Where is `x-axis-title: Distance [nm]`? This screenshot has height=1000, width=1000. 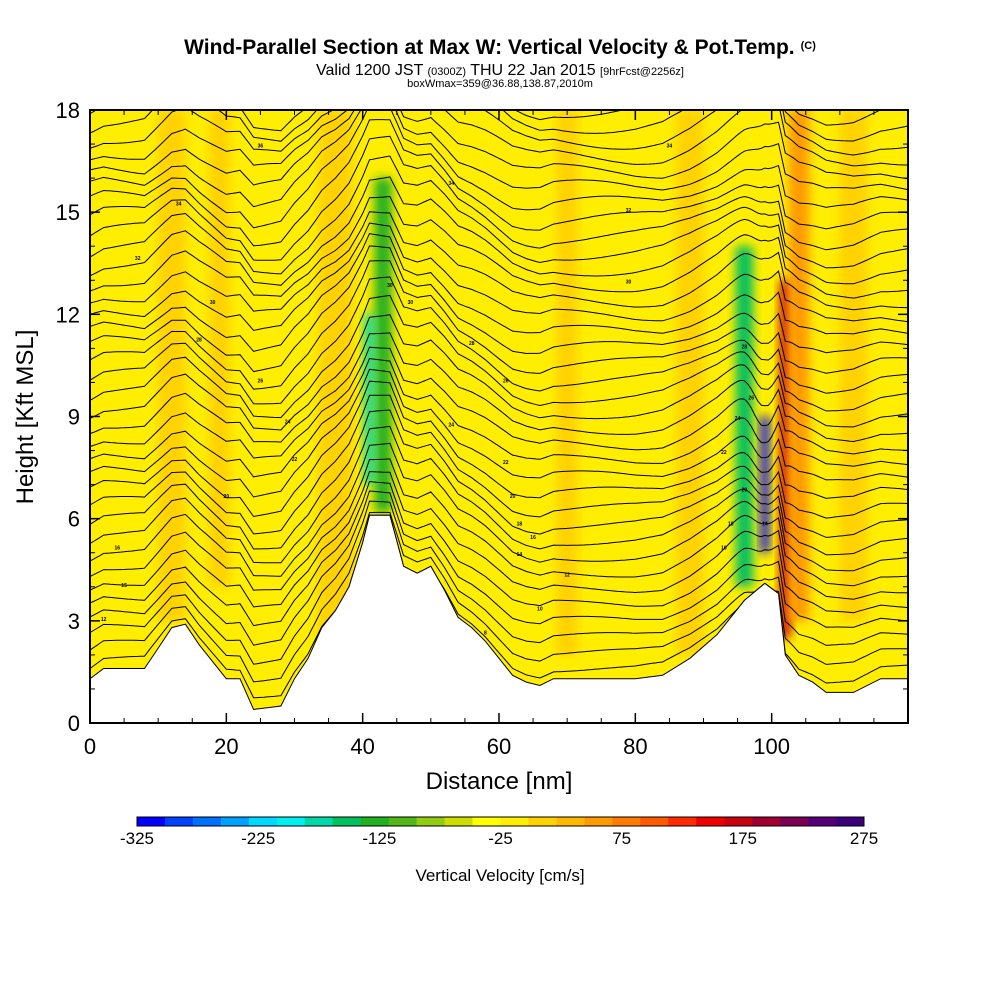 x-axis-title: Distance [nm] is located at coordinates (499, 781).